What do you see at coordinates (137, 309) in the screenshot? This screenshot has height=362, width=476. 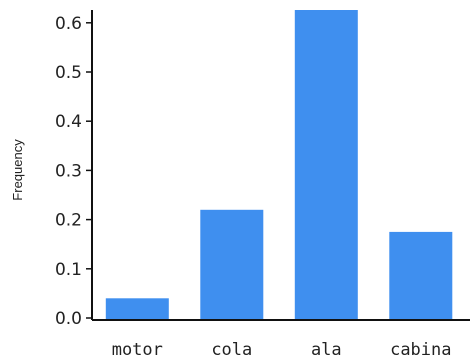 I see `bar-motor` at bounding box center [137, 309].